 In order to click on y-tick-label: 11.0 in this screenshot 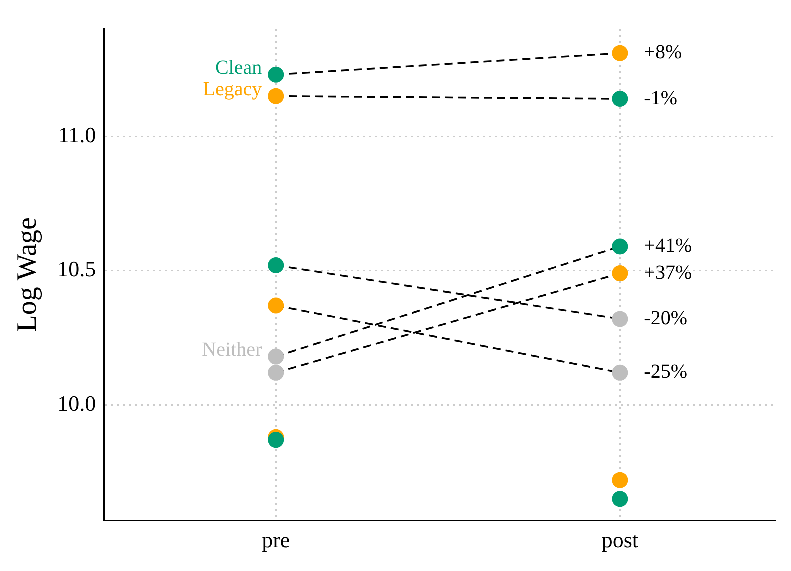, I will do `click(77, 135)`.